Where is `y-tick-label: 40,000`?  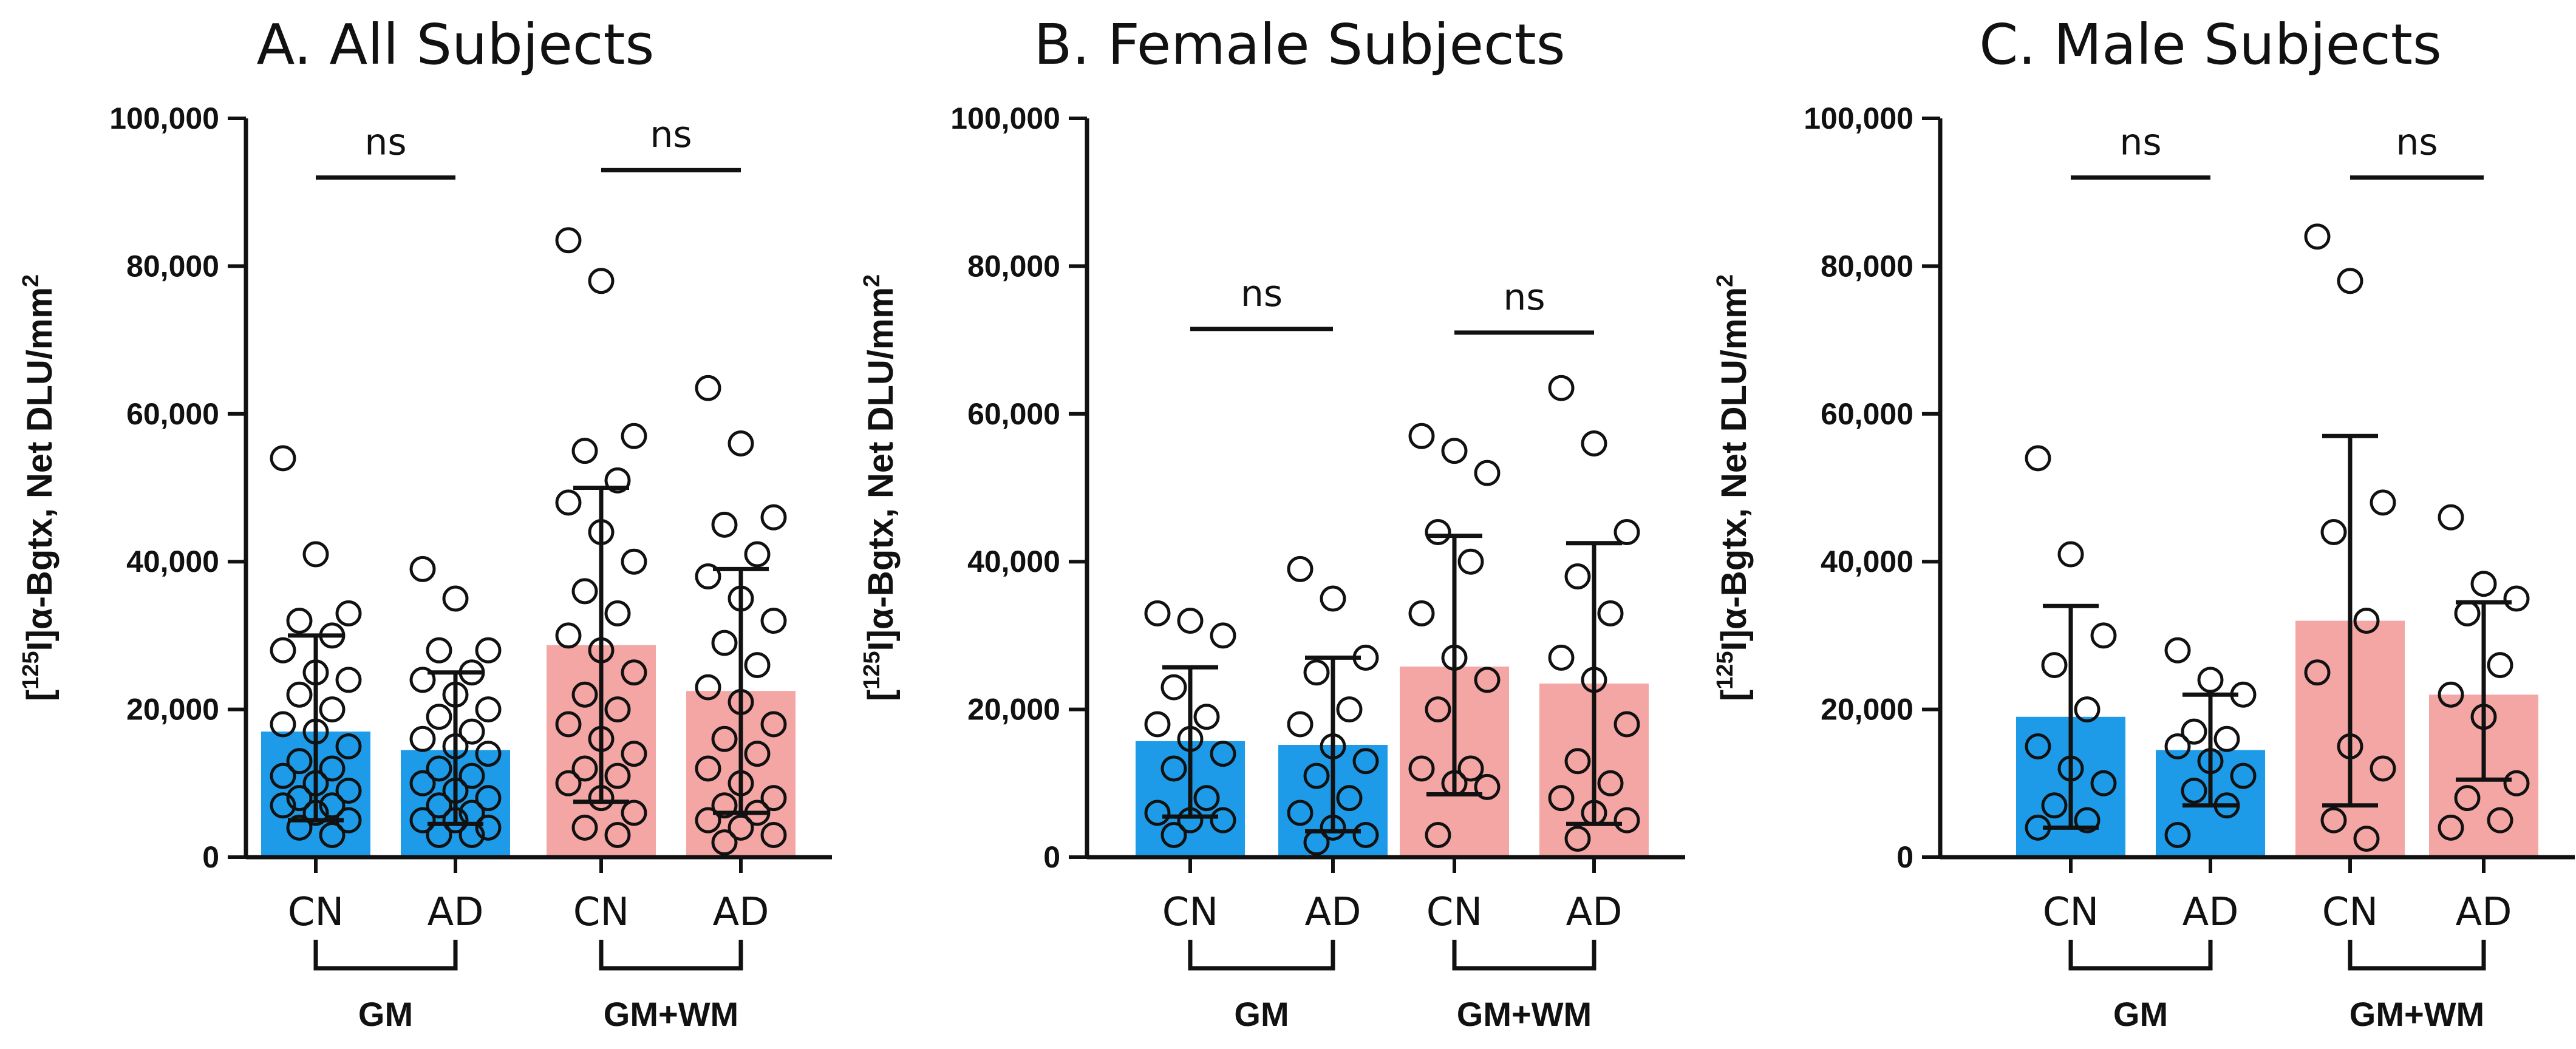
y-tick-label: 40,000 is located at coordinates (172, 562).